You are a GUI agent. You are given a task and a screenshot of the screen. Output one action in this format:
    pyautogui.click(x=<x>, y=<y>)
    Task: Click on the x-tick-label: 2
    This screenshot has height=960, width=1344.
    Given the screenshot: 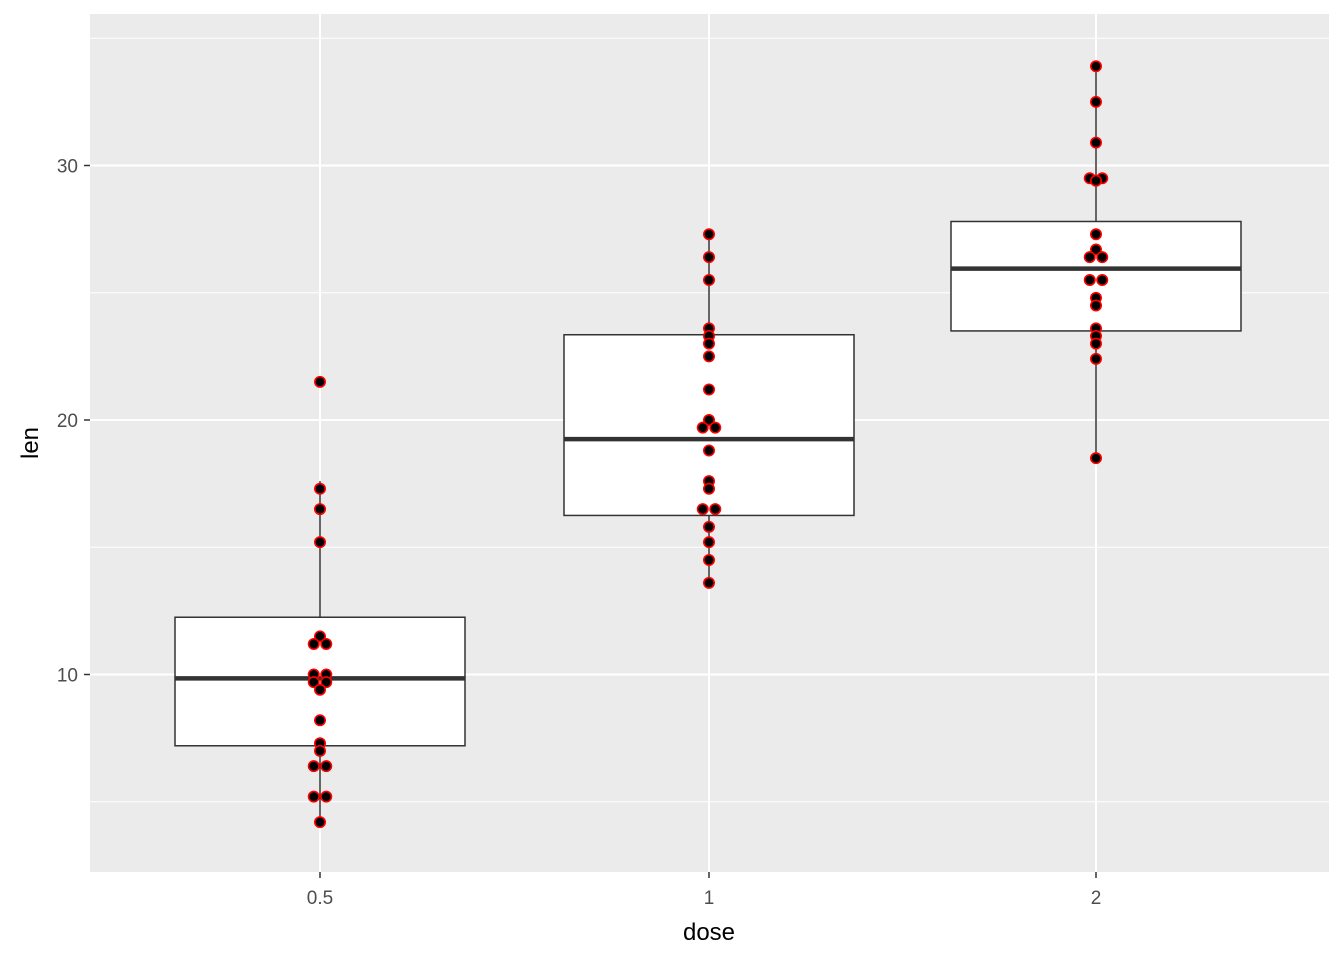 What is the action you would take?
    pyautogui.click(x=1096, y=898)
    